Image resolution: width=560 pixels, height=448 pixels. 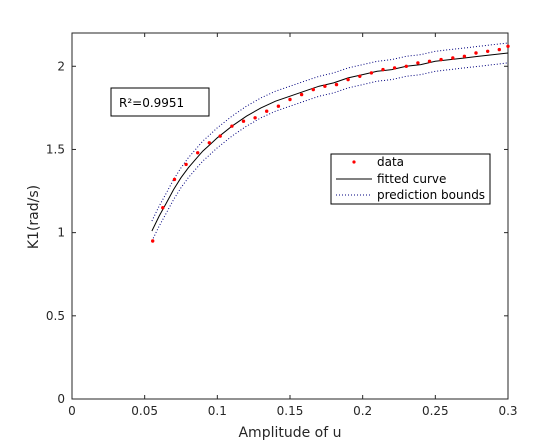 I want to click on x-tick-label: 0.15, so click(x=290, y=411).